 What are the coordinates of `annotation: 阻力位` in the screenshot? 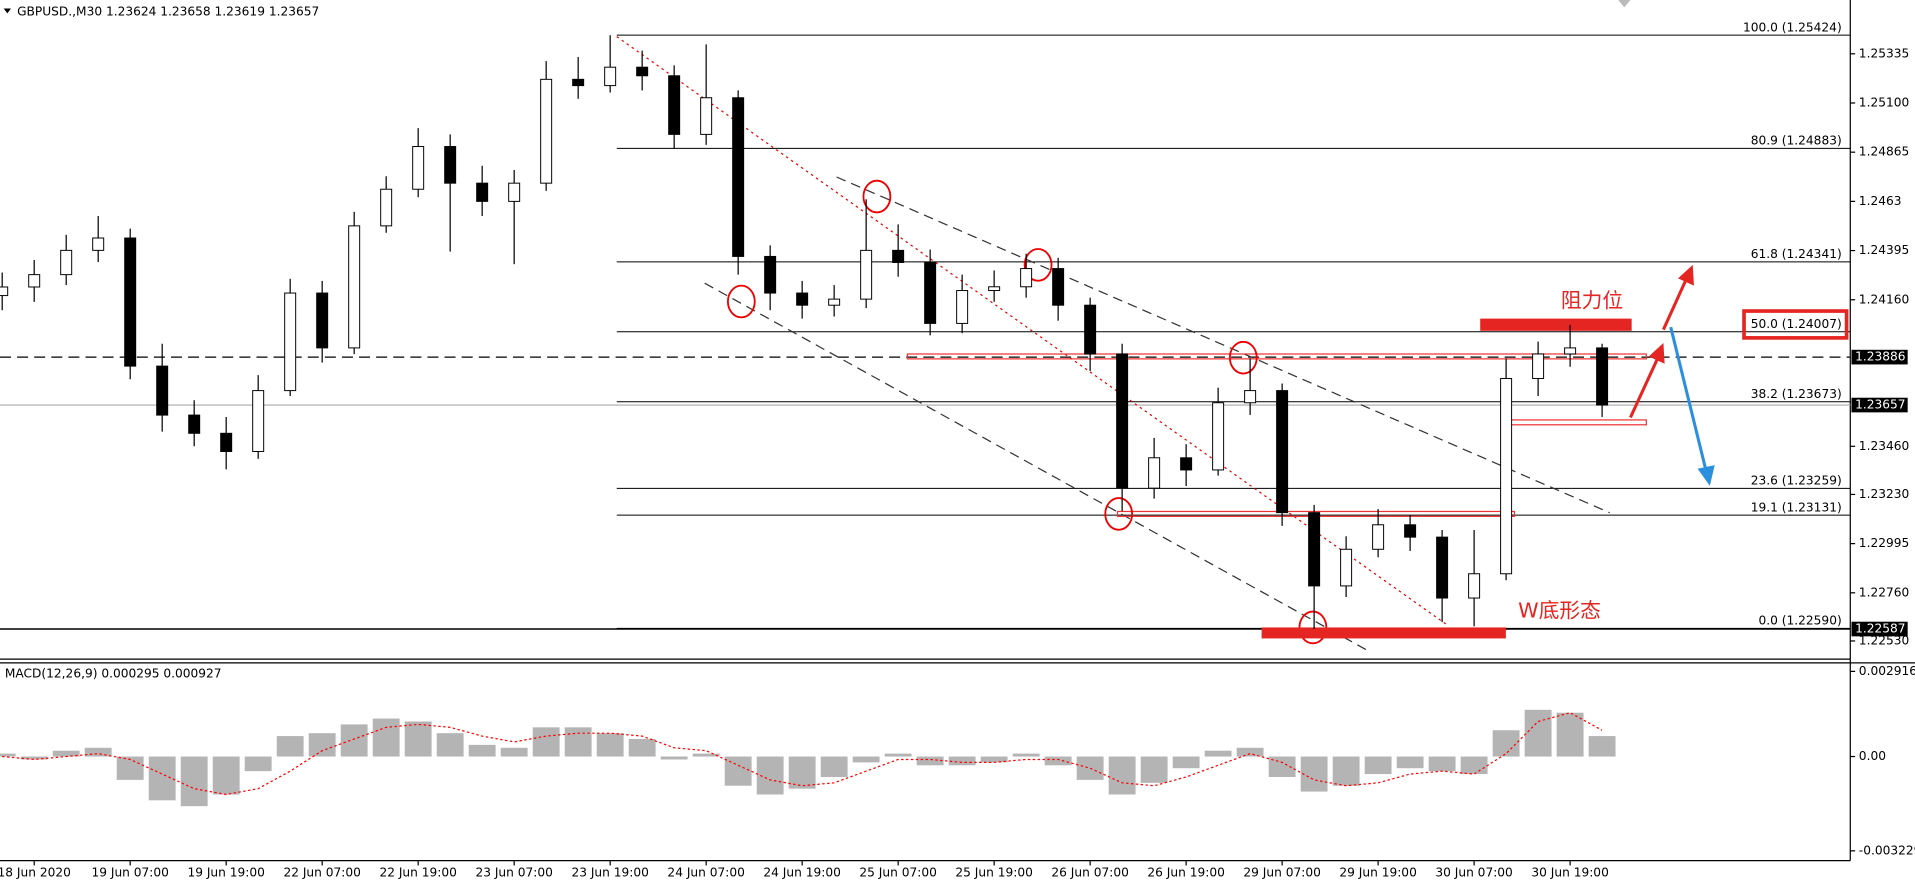 It's located at (1592, 301).